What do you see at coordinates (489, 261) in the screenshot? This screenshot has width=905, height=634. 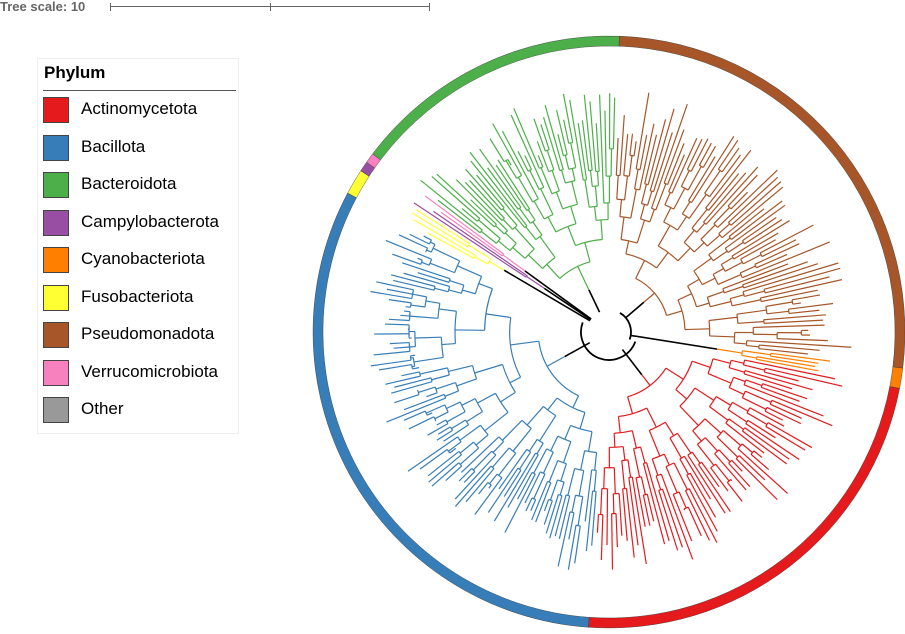 I see `clade-fusobacteriota-node-arc` at bounding box center [489, 261].